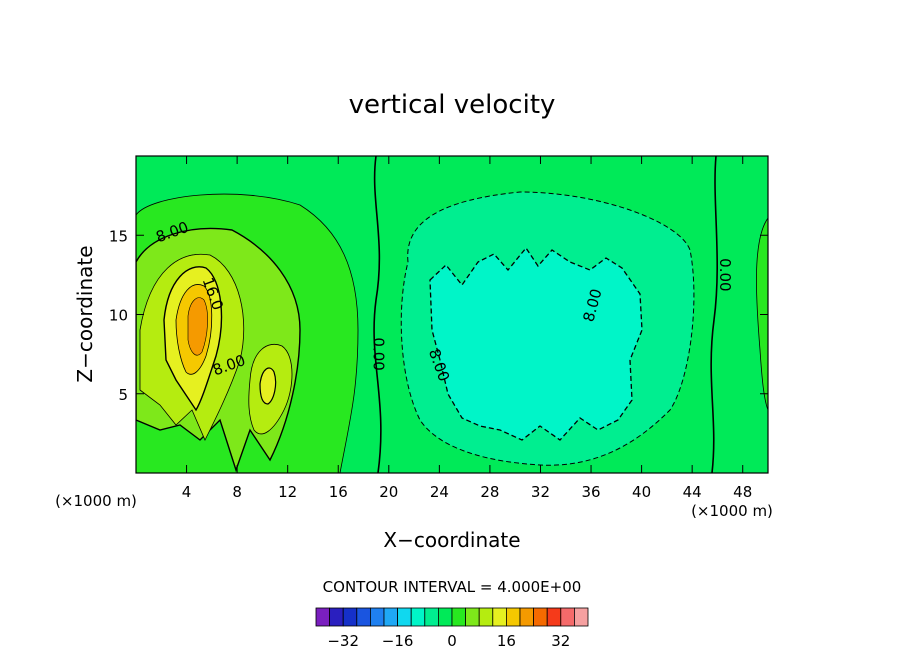 Image resolution: width=904 pixels, height=658 pixels. Describe the element at coordinates (540, 492) in the screenshot. I see `x-tick-label: 32` at that location.